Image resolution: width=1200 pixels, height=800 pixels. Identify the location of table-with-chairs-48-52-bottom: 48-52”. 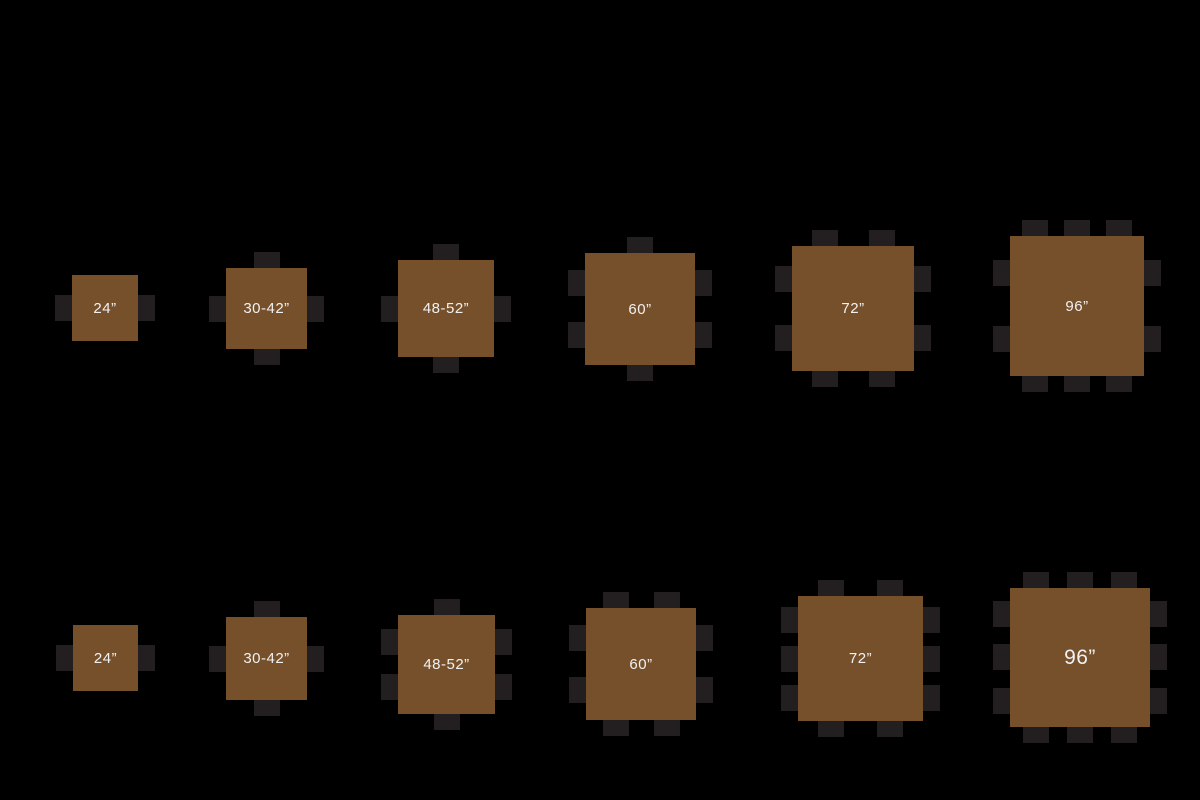
(446, 664).